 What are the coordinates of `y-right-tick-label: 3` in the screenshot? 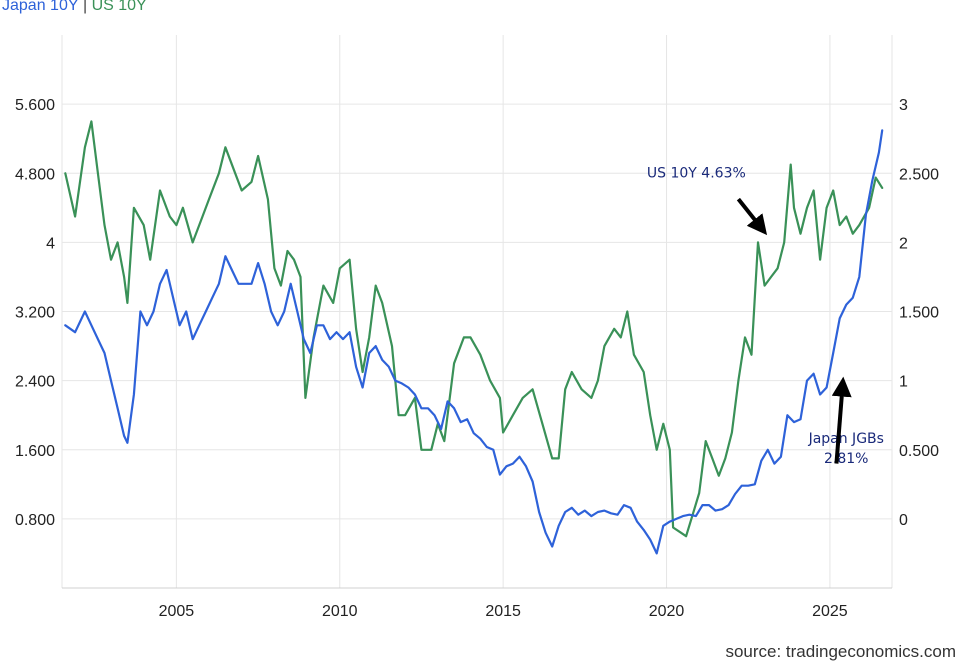 It's located at (903, 105).